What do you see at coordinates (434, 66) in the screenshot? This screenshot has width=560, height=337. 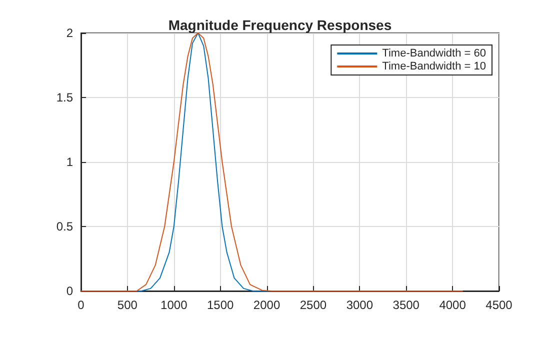 I see `legend-label: Time-Bandwidth = 10` at bounding box center [434, 66].